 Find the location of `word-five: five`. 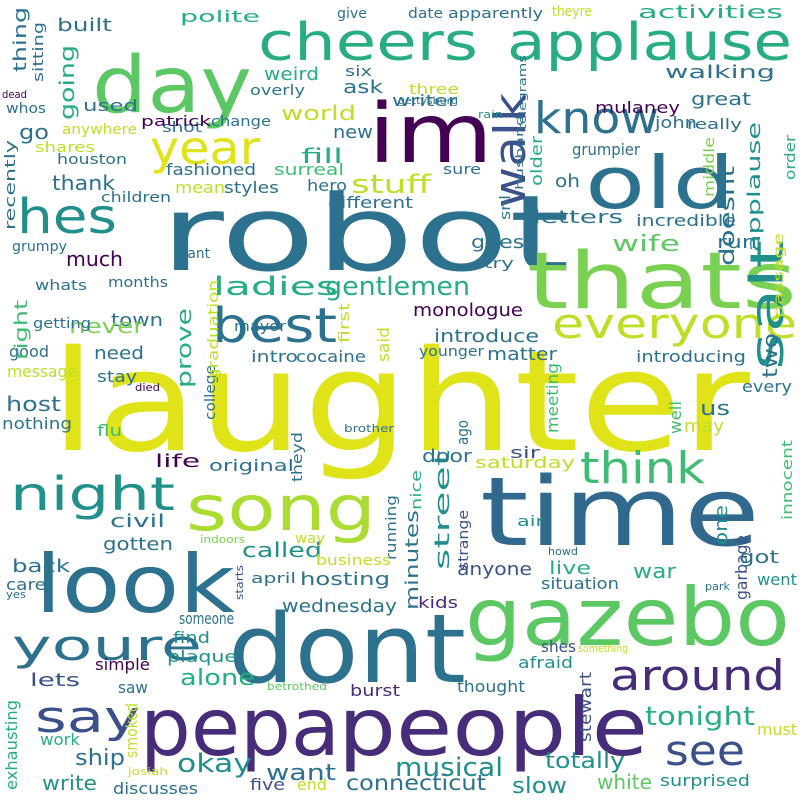

word-five: five is located at coordinates (267, 784).